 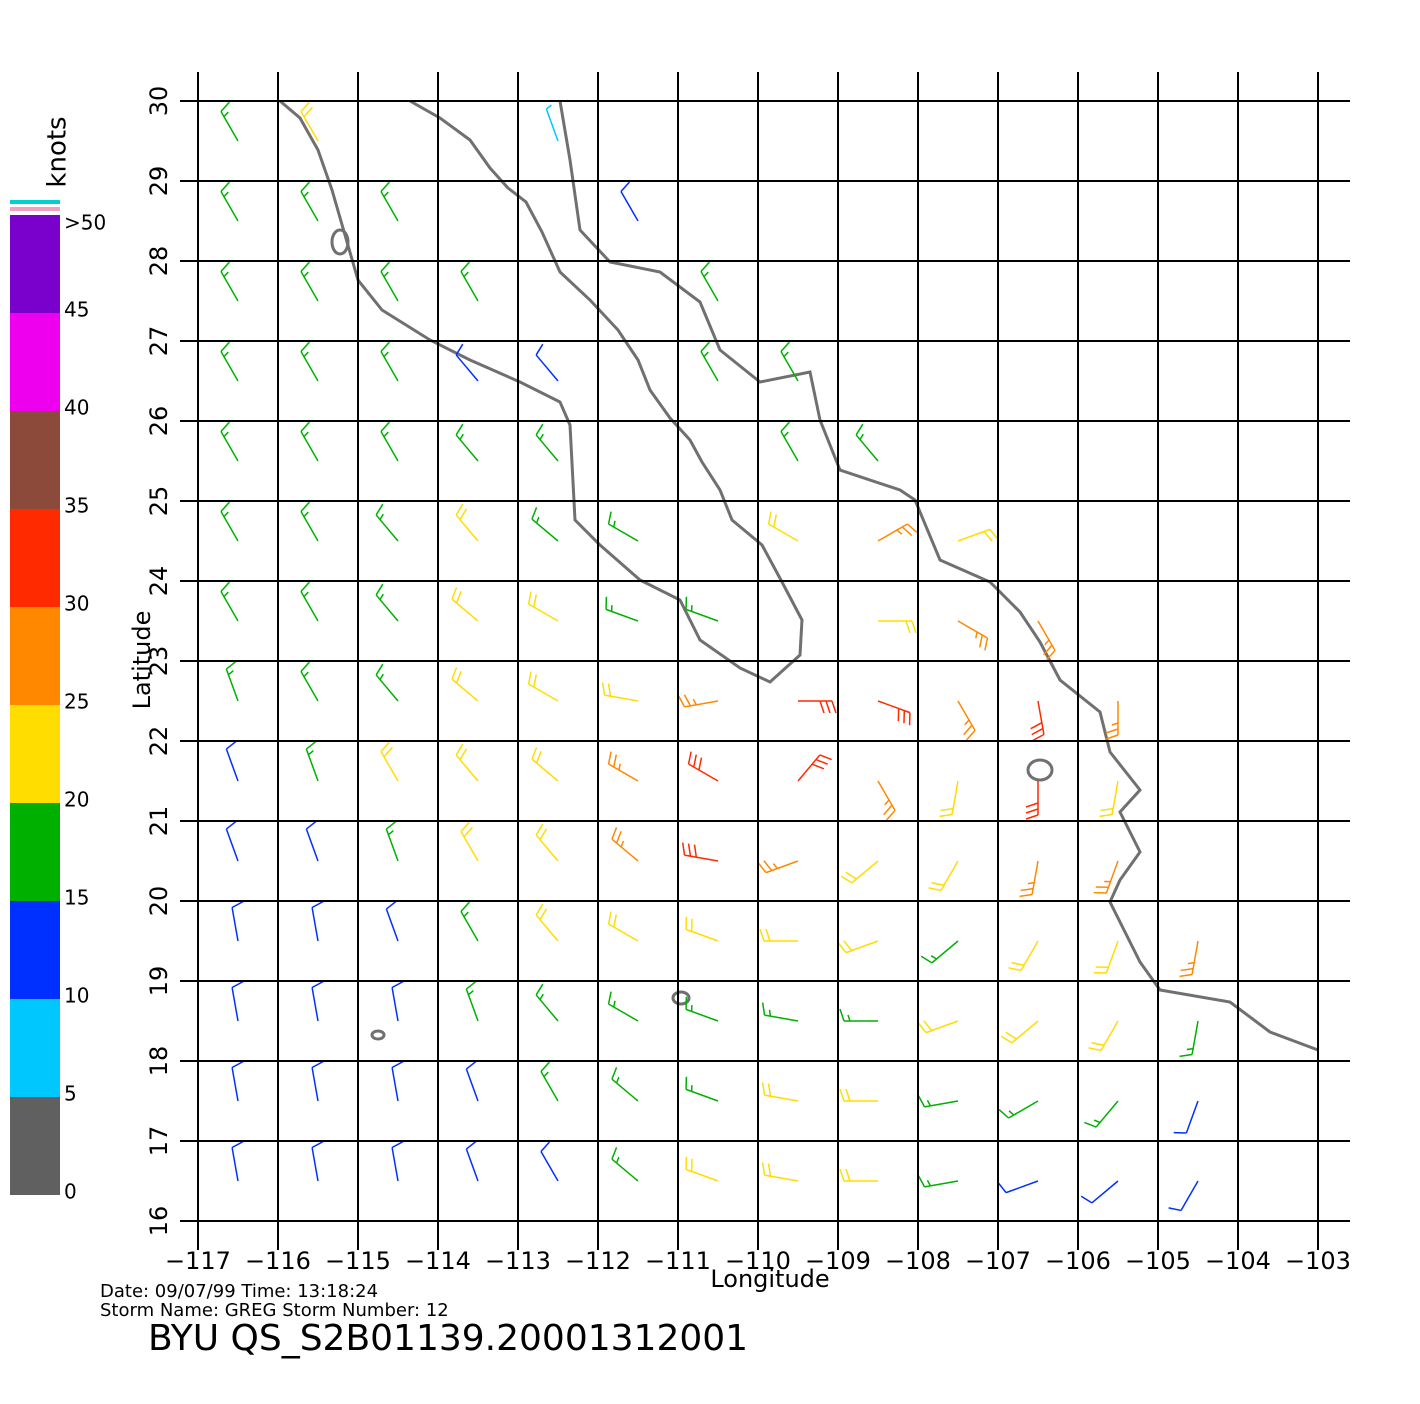 What do you see at coordinates (142, 660) in the screenshot?
I see `y-axis-label: Latitude` at bounding box center [142, 660].